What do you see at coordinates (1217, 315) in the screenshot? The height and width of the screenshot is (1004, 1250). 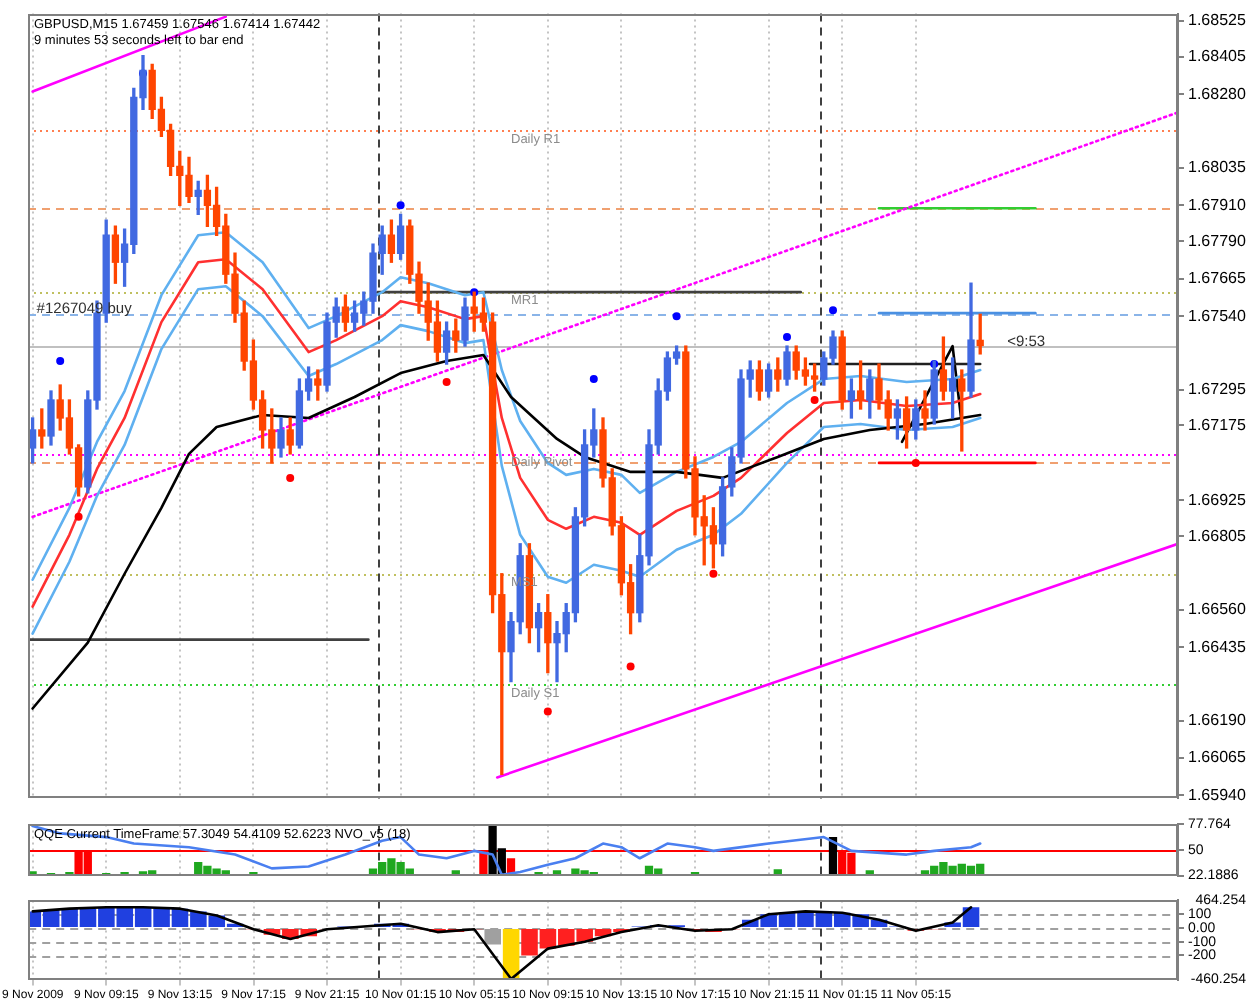 I see `y-tick-label: 1.67540` at bounding box center [1217, 315].